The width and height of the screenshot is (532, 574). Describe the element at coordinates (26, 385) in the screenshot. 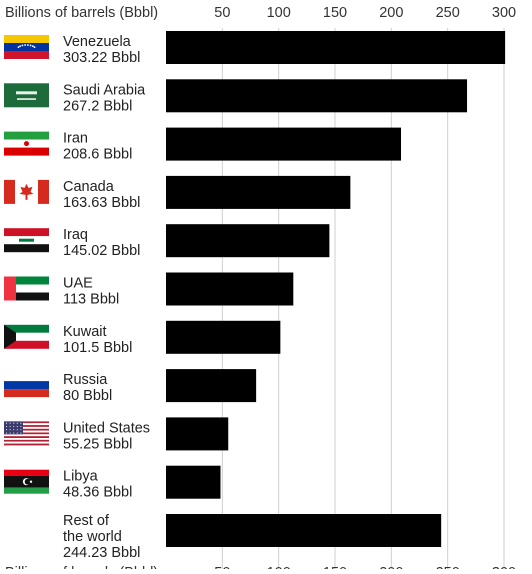

I see `russia-flag-icon` at that location.